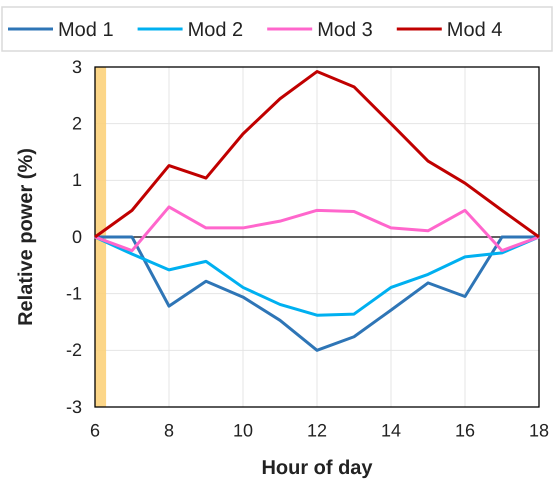  I want to click on x-tick-label: 8, so click(169, 430).